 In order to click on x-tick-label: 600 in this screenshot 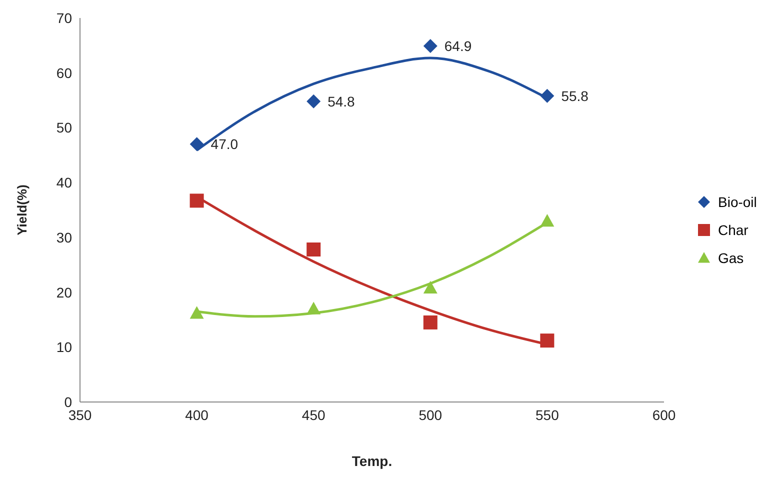, I will do `click(664, 414)`.